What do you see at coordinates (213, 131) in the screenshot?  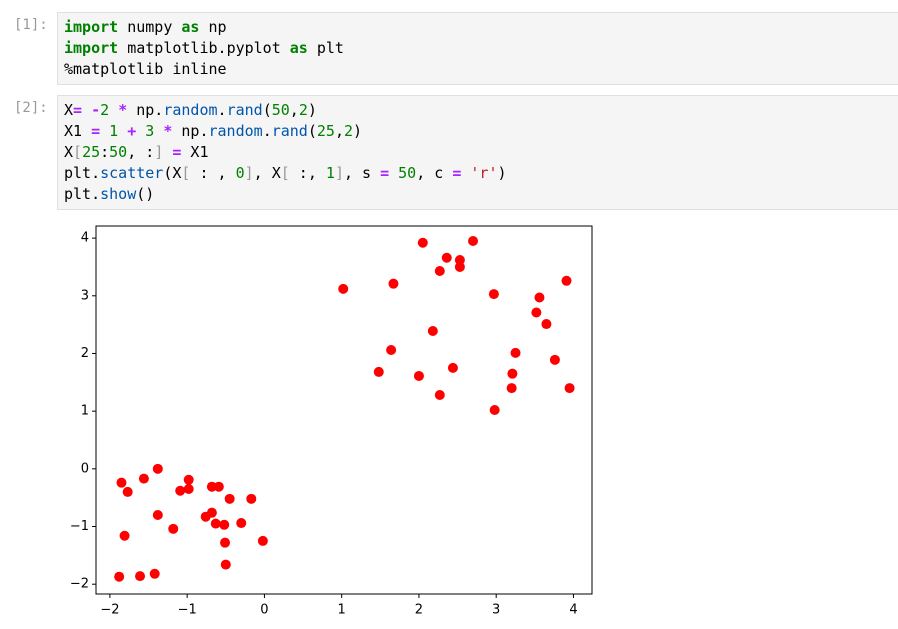 I see `code-line: X1 = 1 + 3 * np.random.rand(25,2)` at bounding box center [213, 131].